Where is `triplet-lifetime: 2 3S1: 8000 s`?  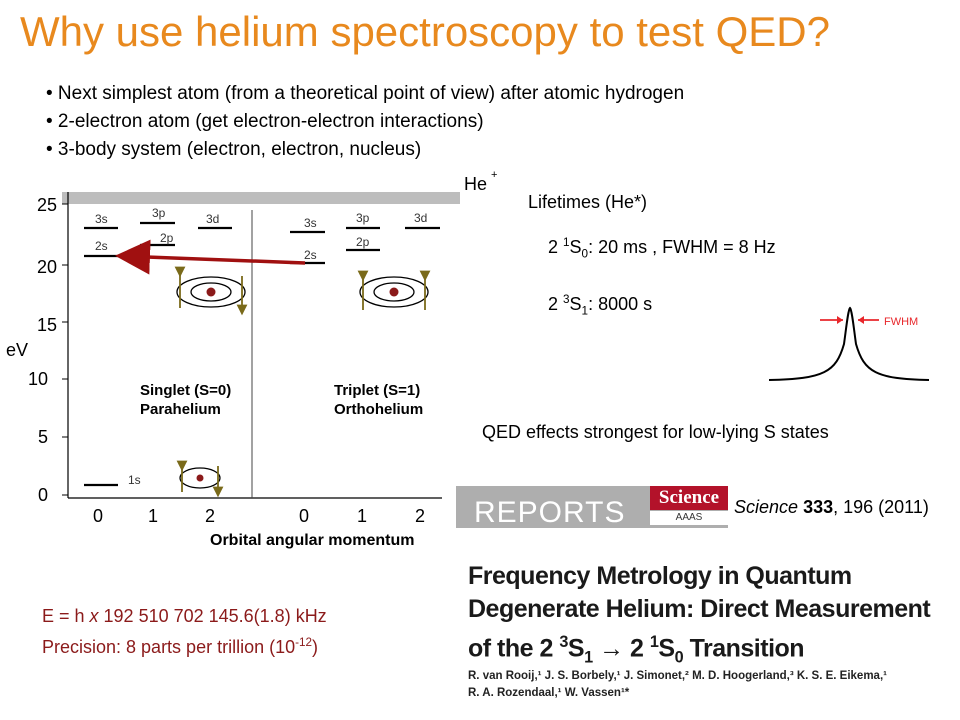 triplet-lifetime: 2 3S1: 8000 s is located at coordinates (600, 305).